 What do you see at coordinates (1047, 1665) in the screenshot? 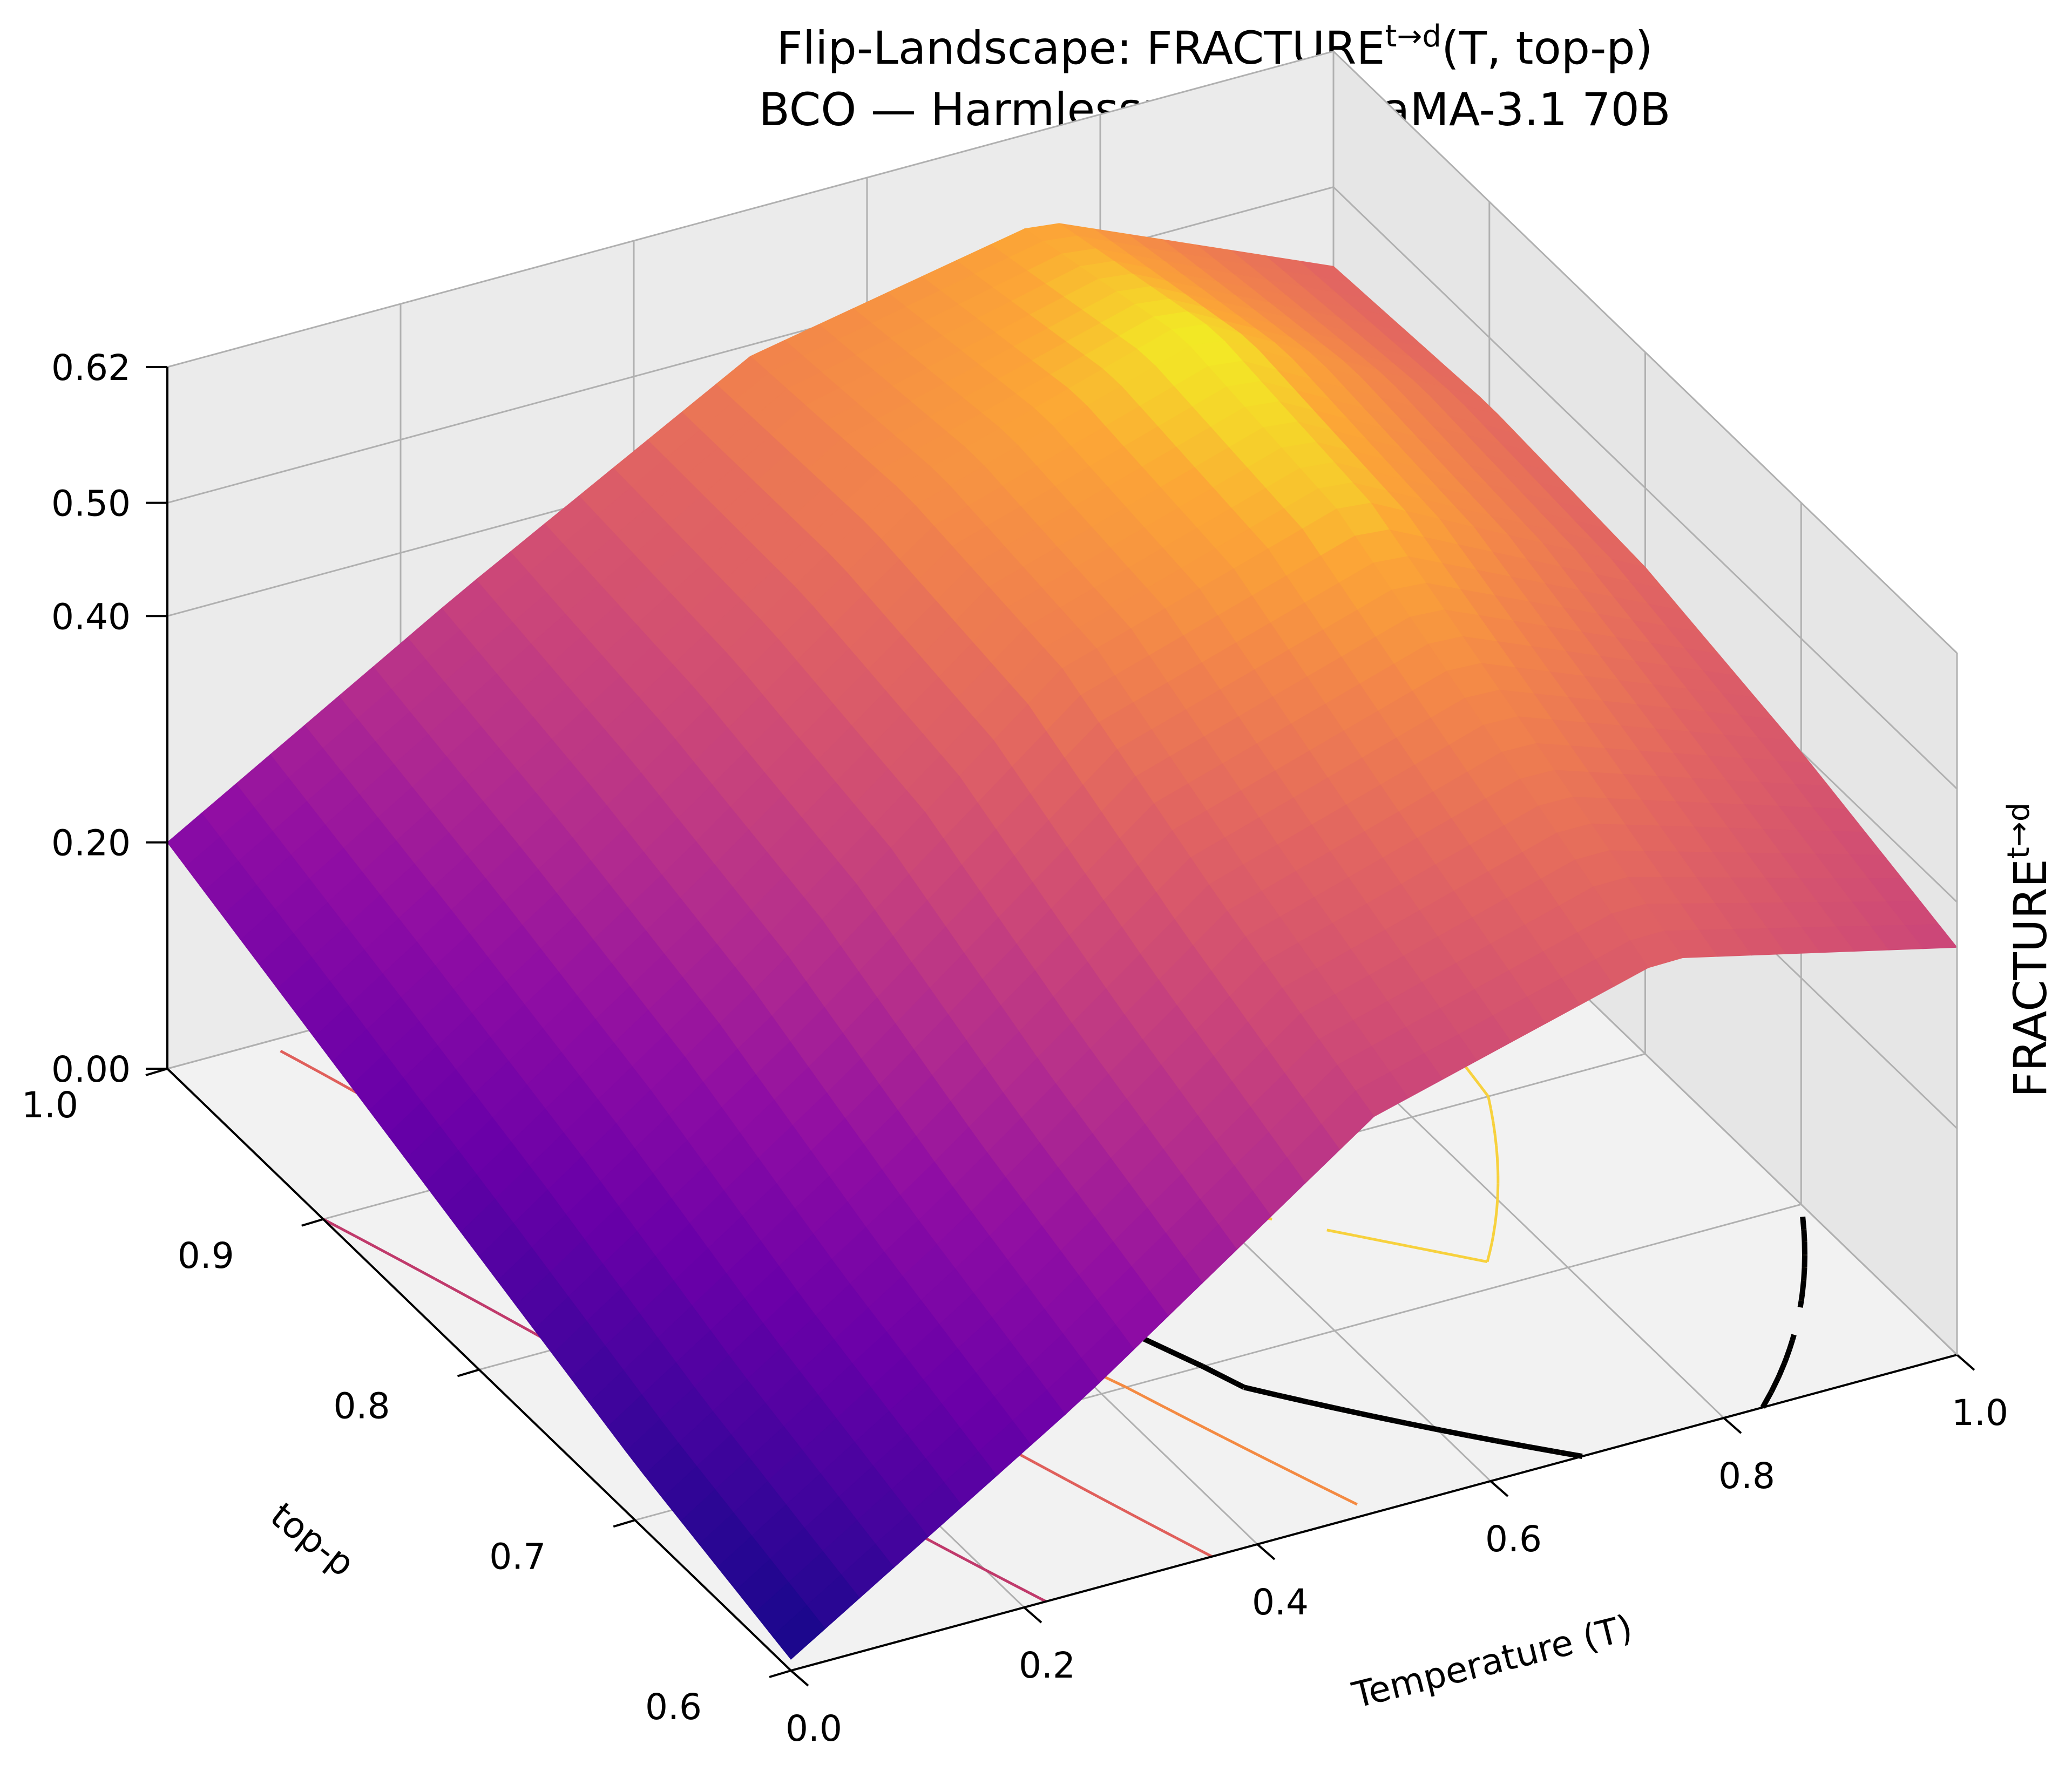
I see `x-tick-label: 0.2` at bounding box center [1047, 1665].